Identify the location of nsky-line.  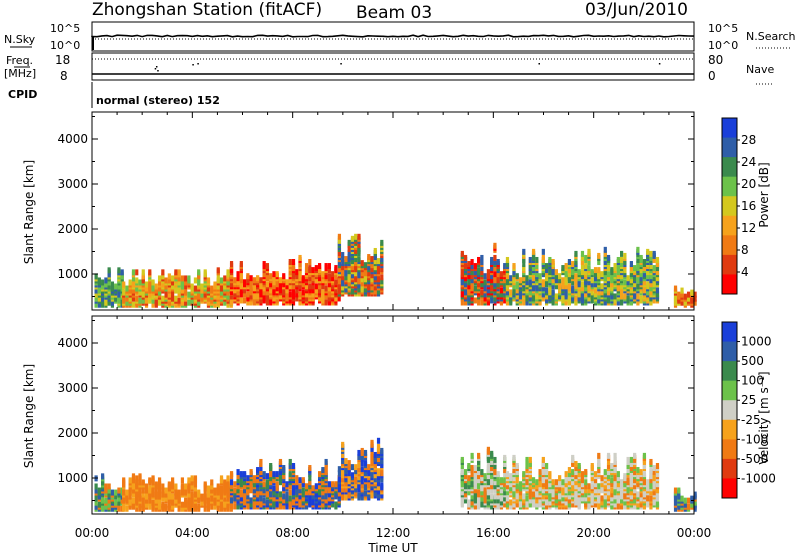
(393, 36).